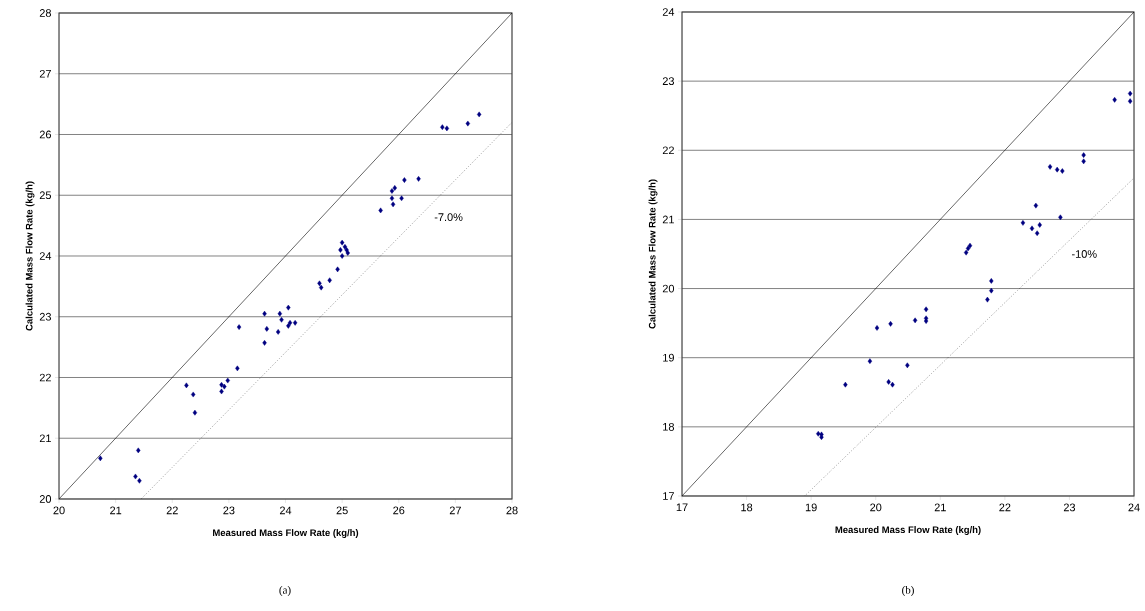  Describe the element at coordinates (668, 357) in the screenshot. I see `y-tick-label: 19` at that location.